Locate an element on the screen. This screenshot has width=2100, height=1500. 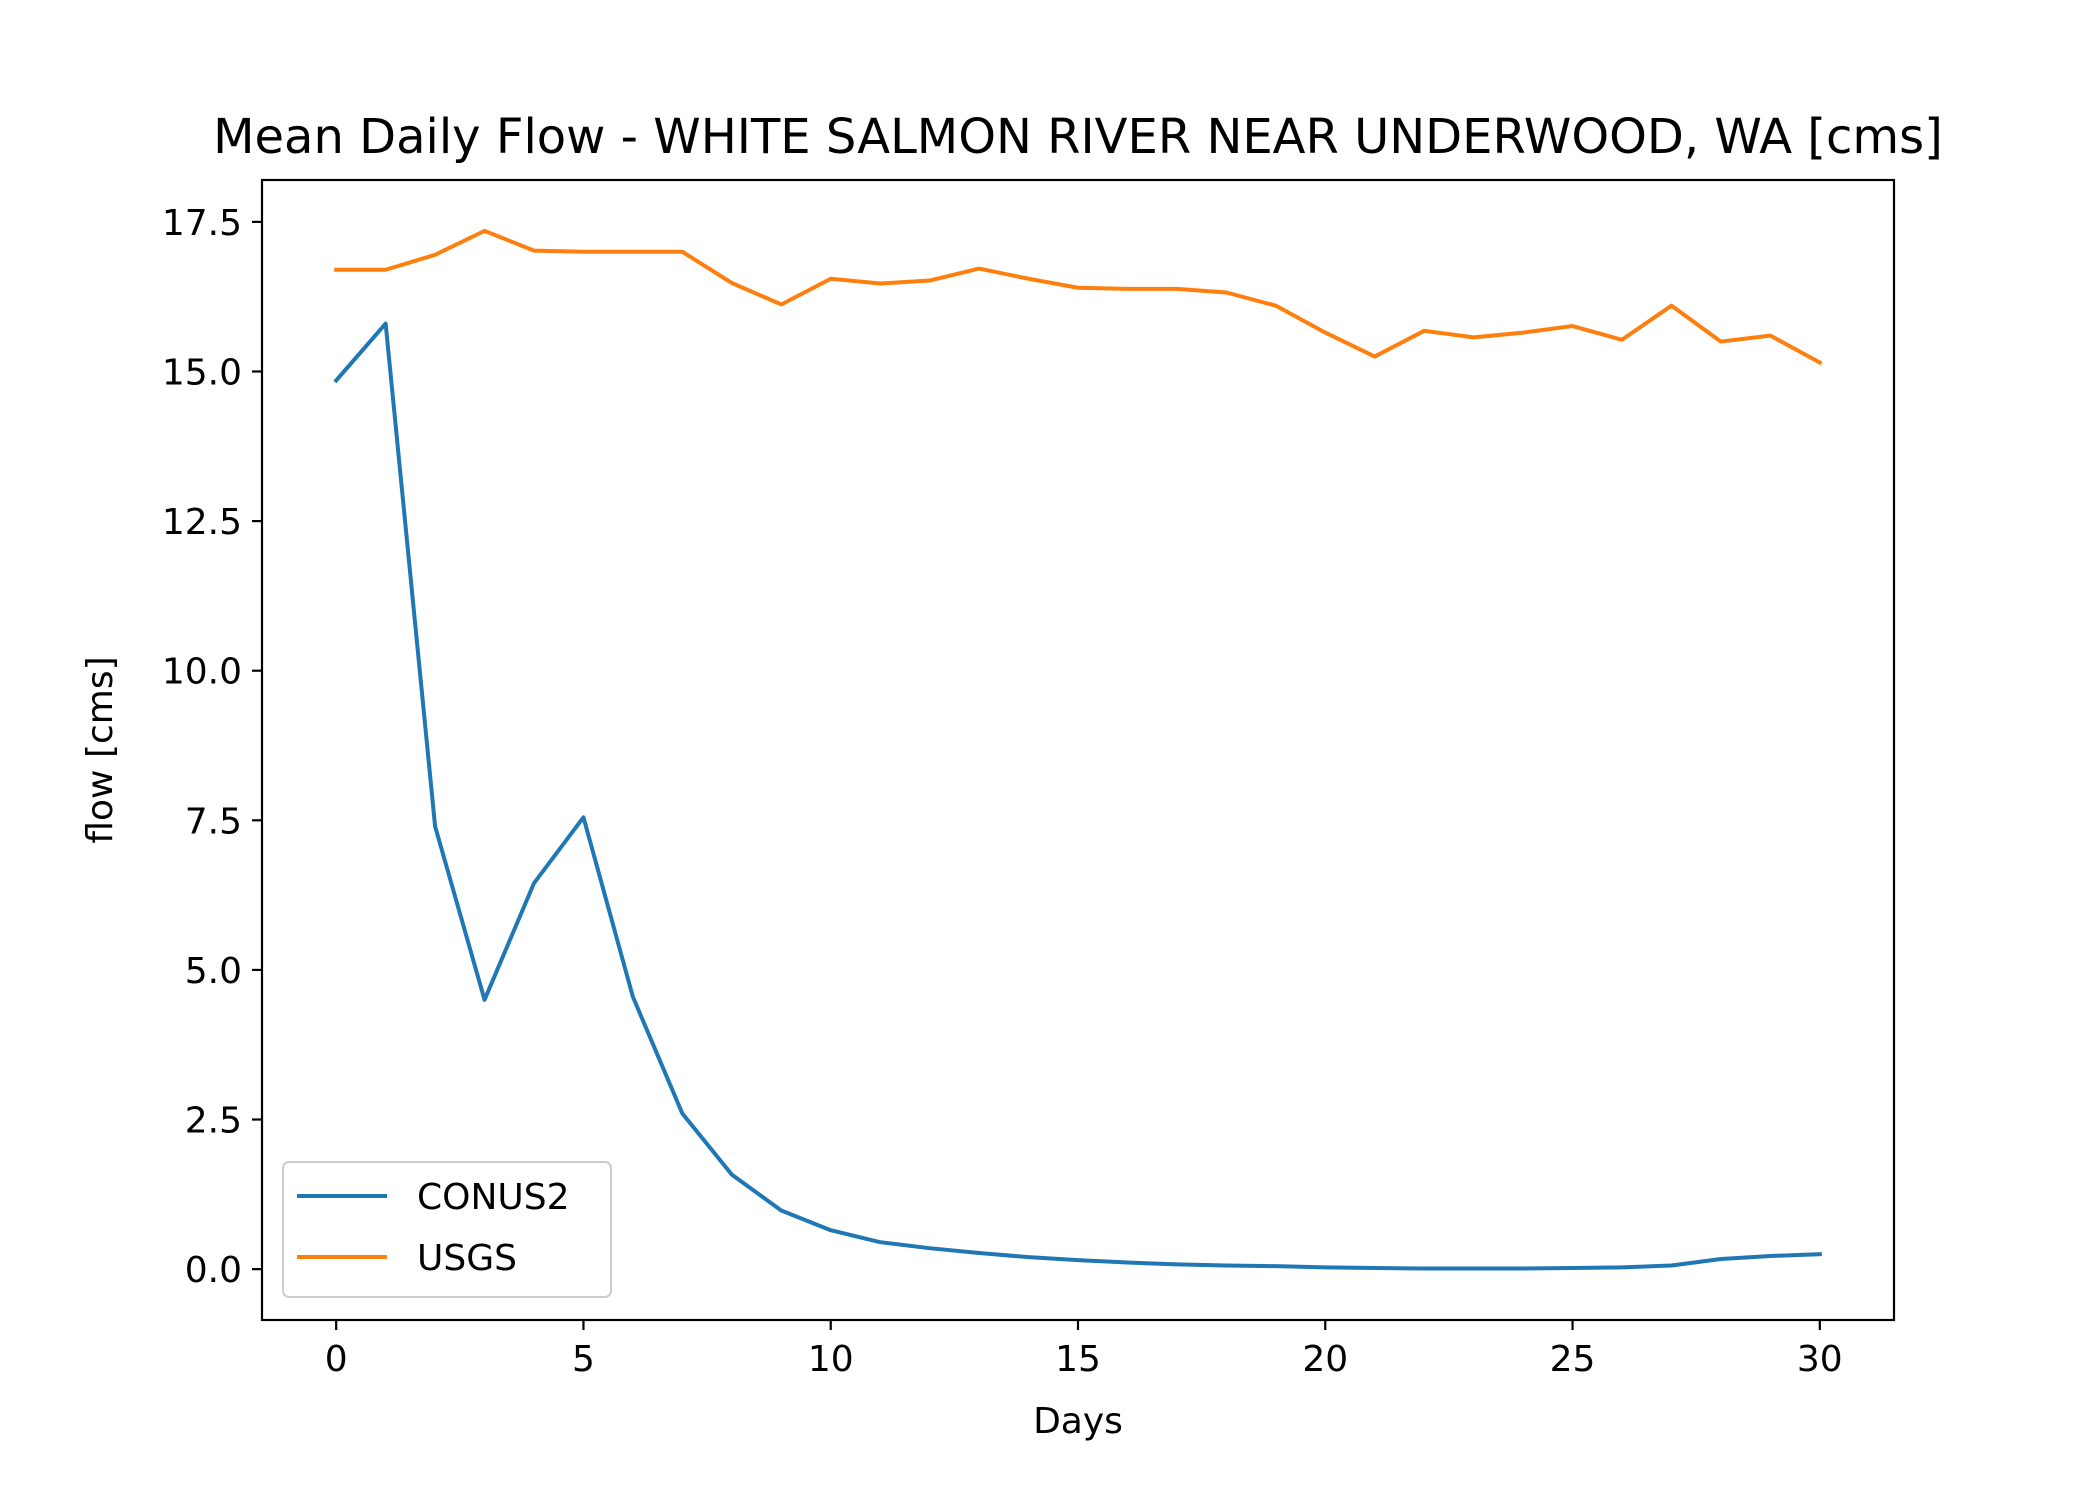
x-tick-label: 15 is located at coordinates (1078, 1359).